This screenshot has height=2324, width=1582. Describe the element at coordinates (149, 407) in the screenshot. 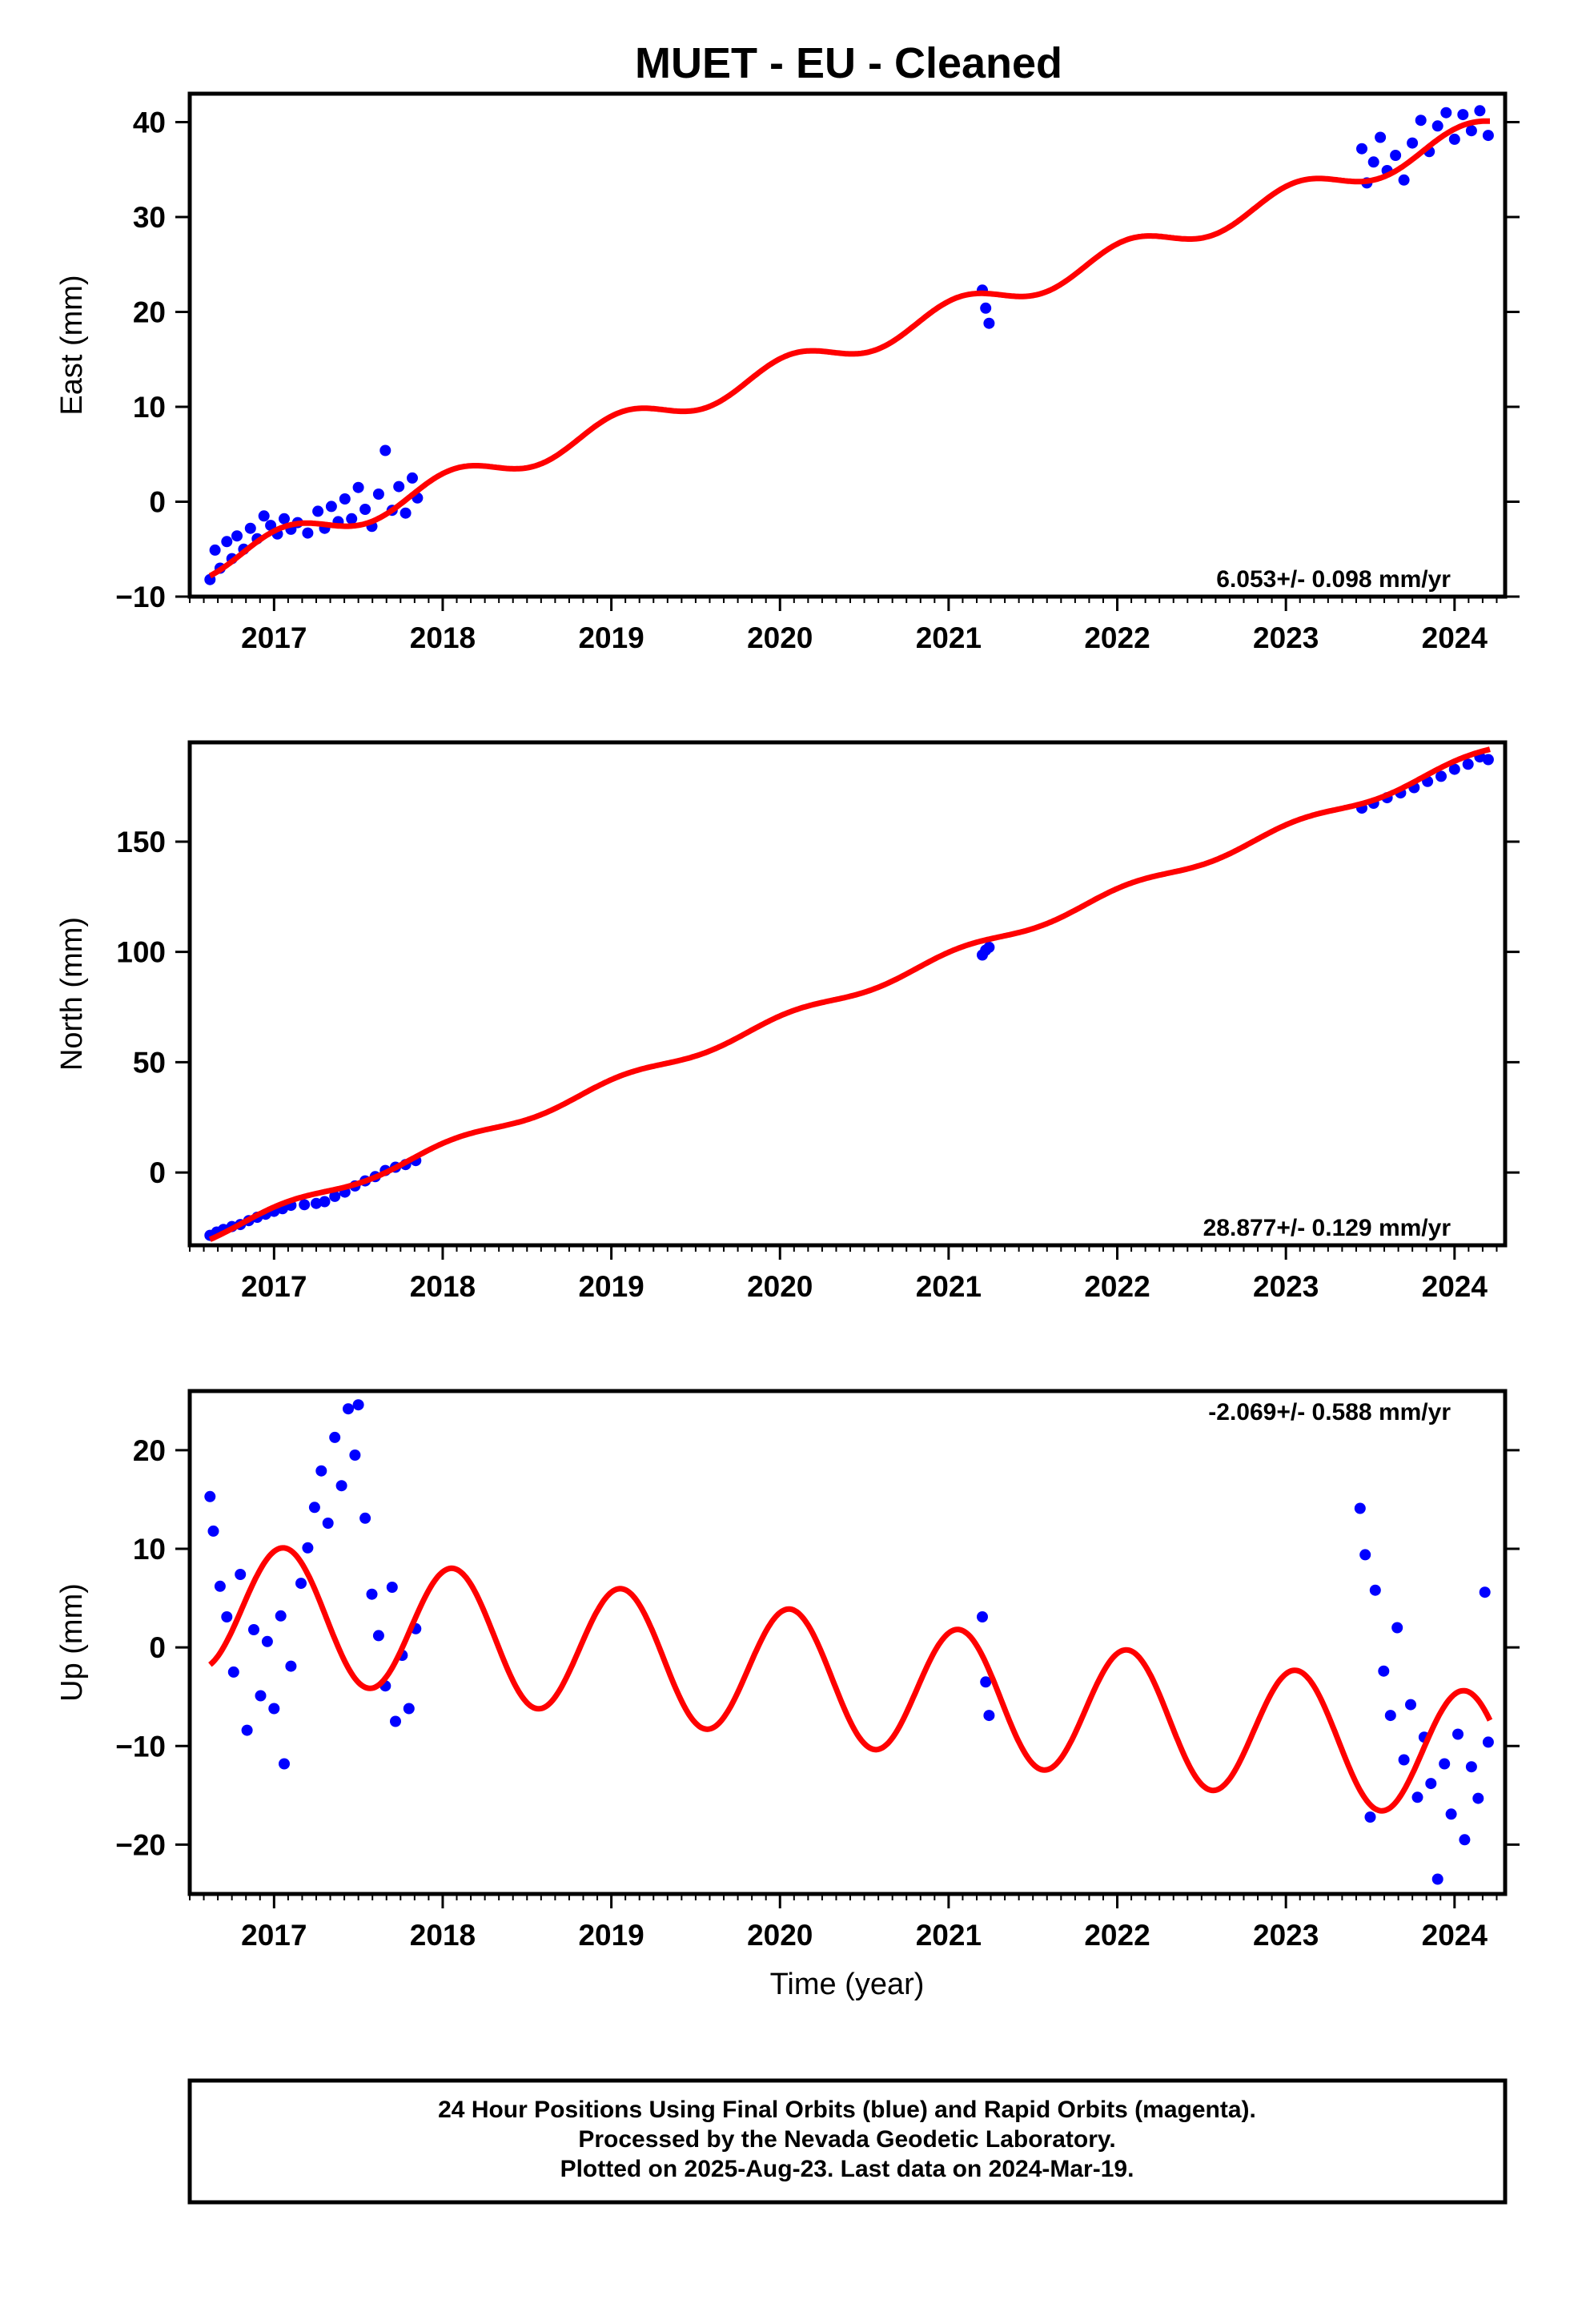

I see `east-y-tick-label: 10` at that location.